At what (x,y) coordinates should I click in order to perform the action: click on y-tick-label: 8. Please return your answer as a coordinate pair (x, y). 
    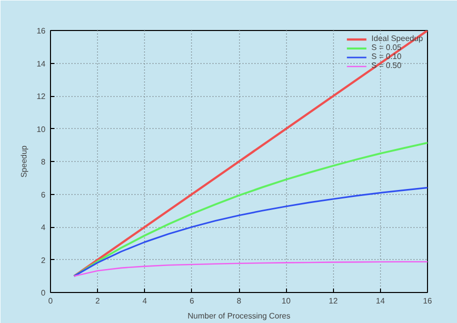
    Looking at the image, I should click on (43, 162).